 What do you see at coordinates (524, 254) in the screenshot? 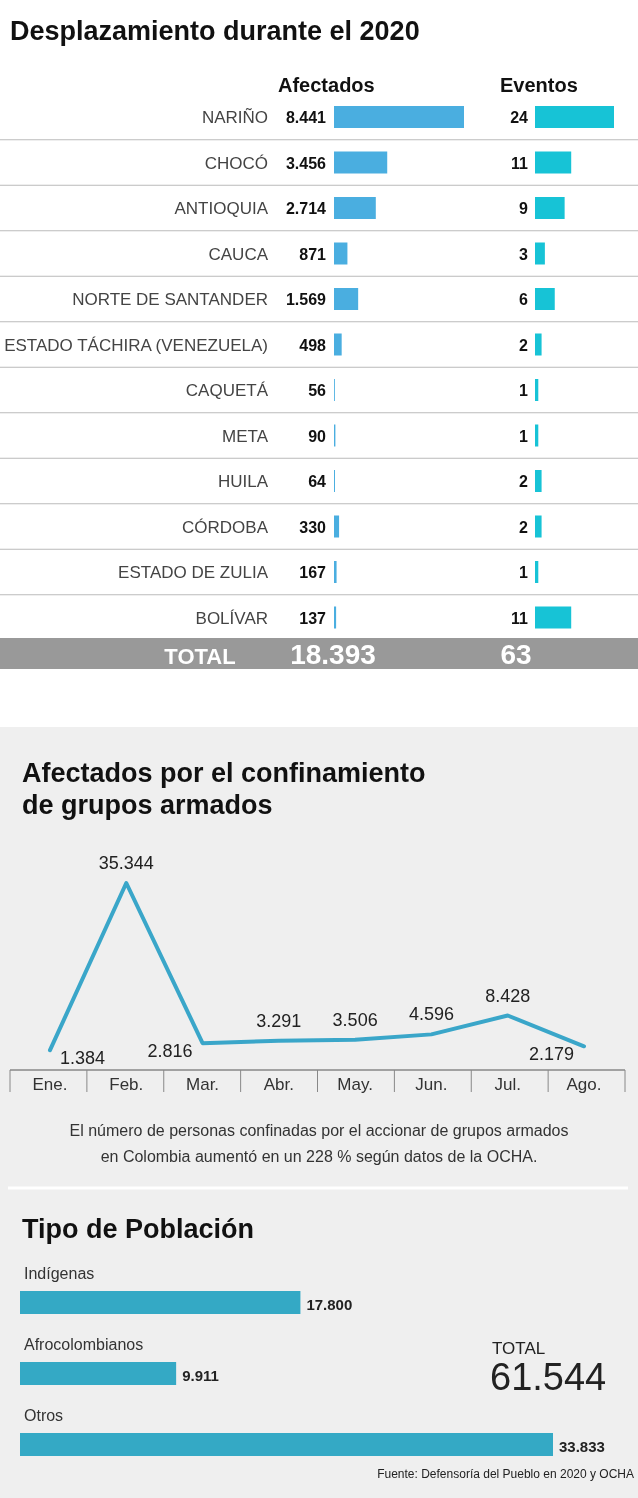
I see `data-label: 3` at bounding box center [524, 254].